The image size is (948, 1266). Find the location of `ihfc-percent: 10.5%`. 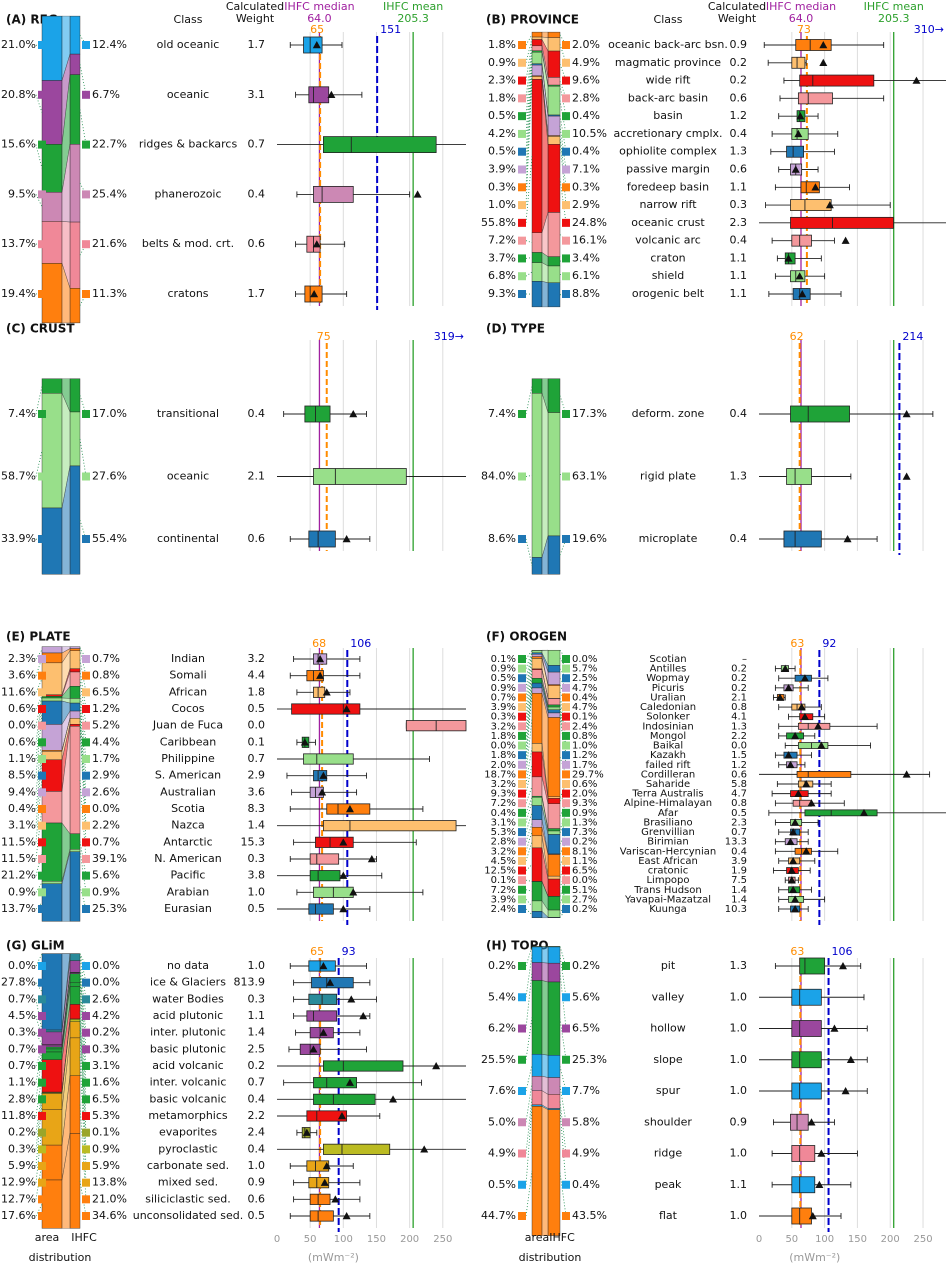

ihfc-percent: 10.5% is located at coordinates (589, 133).